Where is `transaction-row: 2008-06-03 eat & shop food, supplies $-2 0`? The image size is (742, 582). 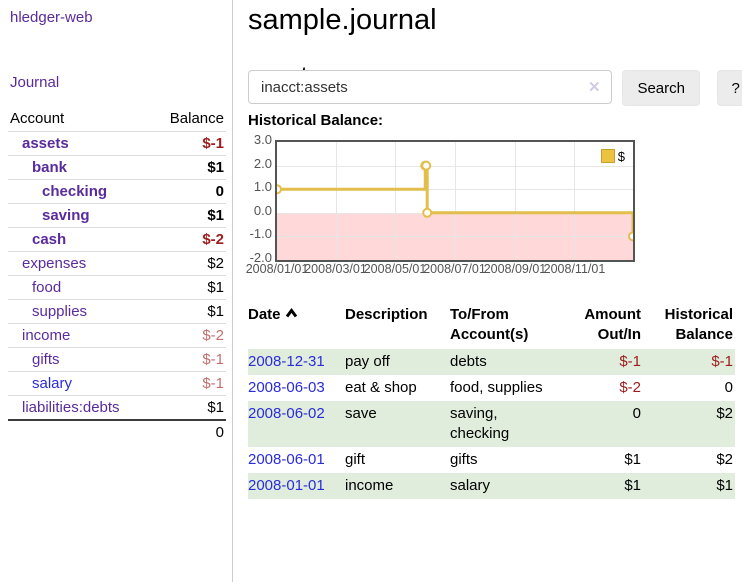
transaction-row: 2008-06-03 eat & shop food, supplies $-2 0 is located at coordinates (491, 388).